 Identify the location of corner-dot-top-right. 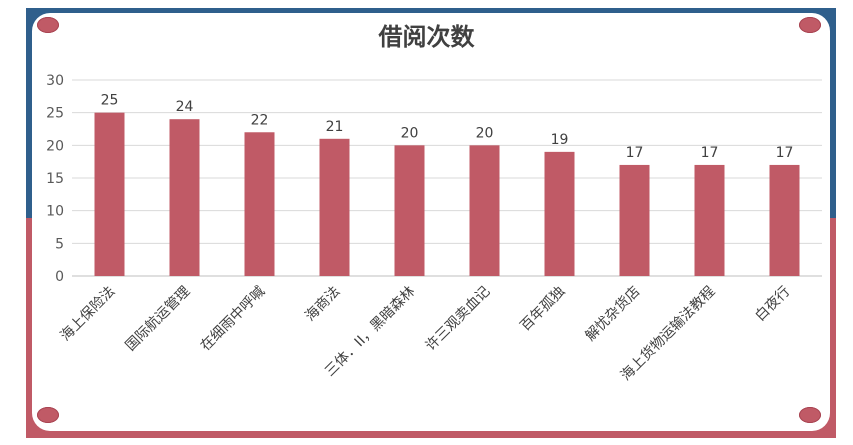
(810, 25).